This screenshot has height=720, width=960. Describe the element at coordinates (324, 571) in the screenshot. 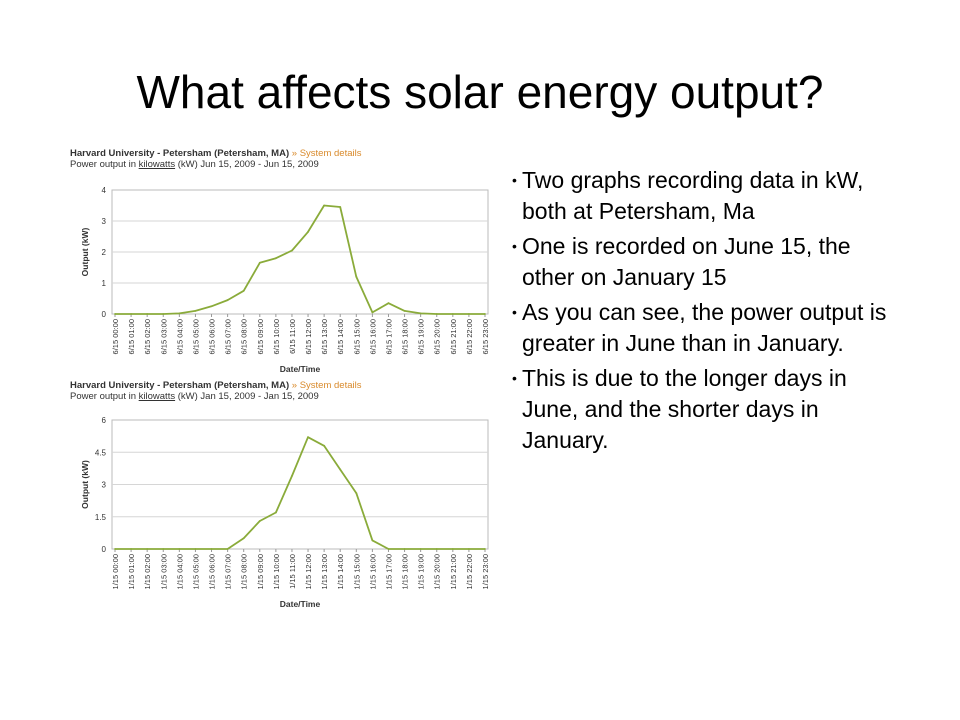

I see `x-tick-label: 1/15 13:00` at that location.